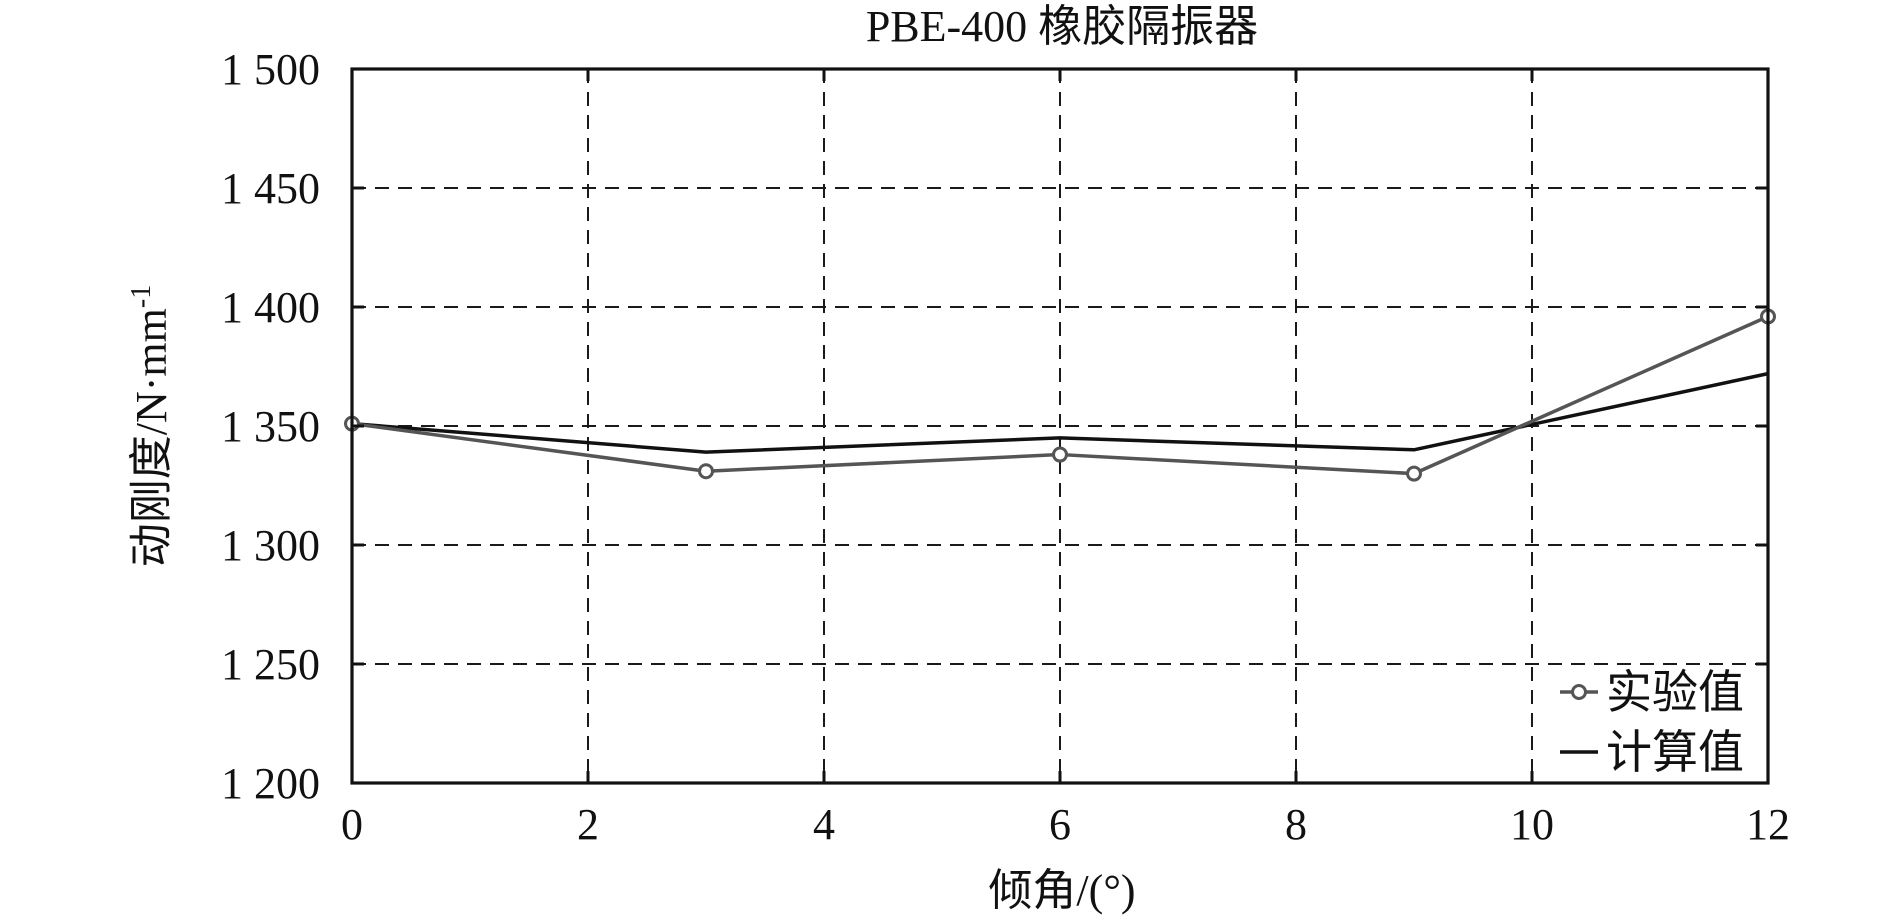 Image resolution: width=1890 pixels, height=924 pixels. I want to click on legend-marker-circle-experimental, so click(1579, 692).